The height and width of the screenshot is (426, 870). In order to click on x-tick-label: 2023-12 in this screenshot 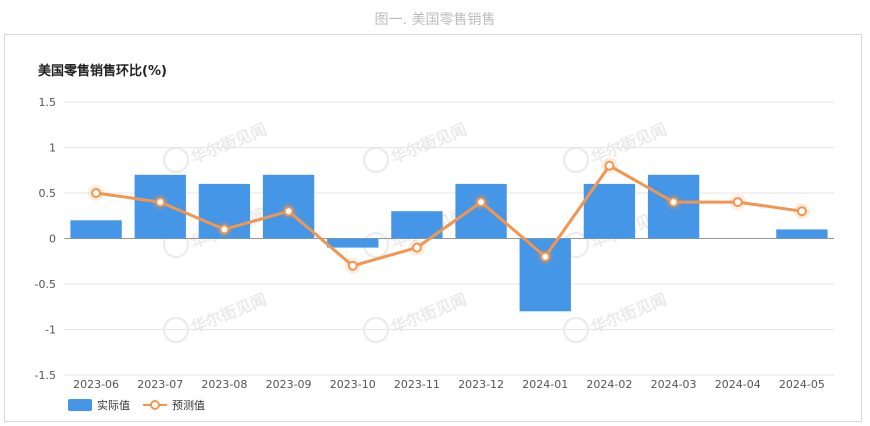, I will do `click(481, 384)`.